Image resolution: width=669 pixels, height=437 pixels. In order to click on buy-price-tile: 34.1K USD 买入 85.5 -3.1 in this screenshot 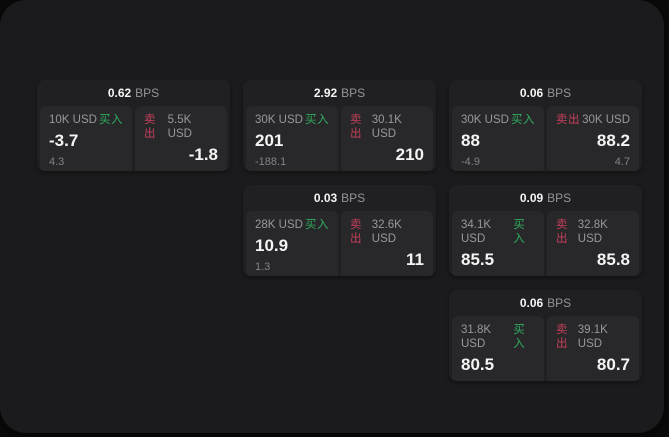, I will do `click(498, 243)`.